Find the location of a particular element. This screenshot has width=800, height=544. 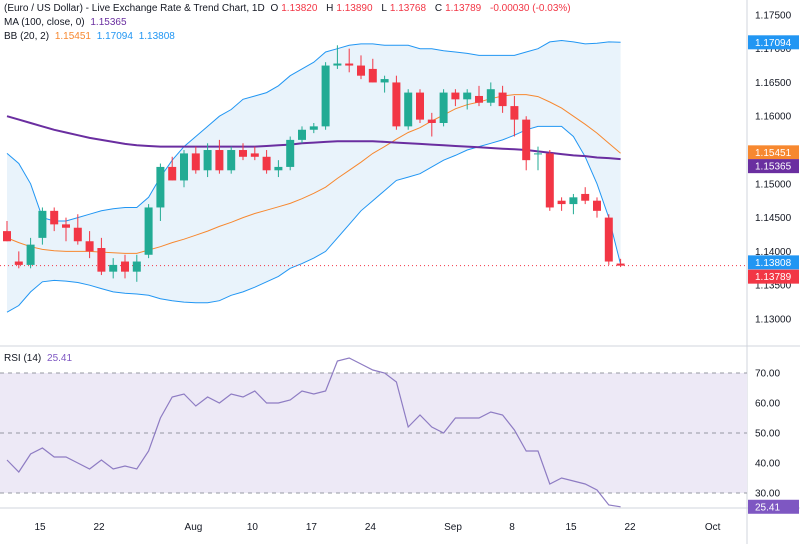

bb-upper-tag-bg is located at coordinates (773, 42).